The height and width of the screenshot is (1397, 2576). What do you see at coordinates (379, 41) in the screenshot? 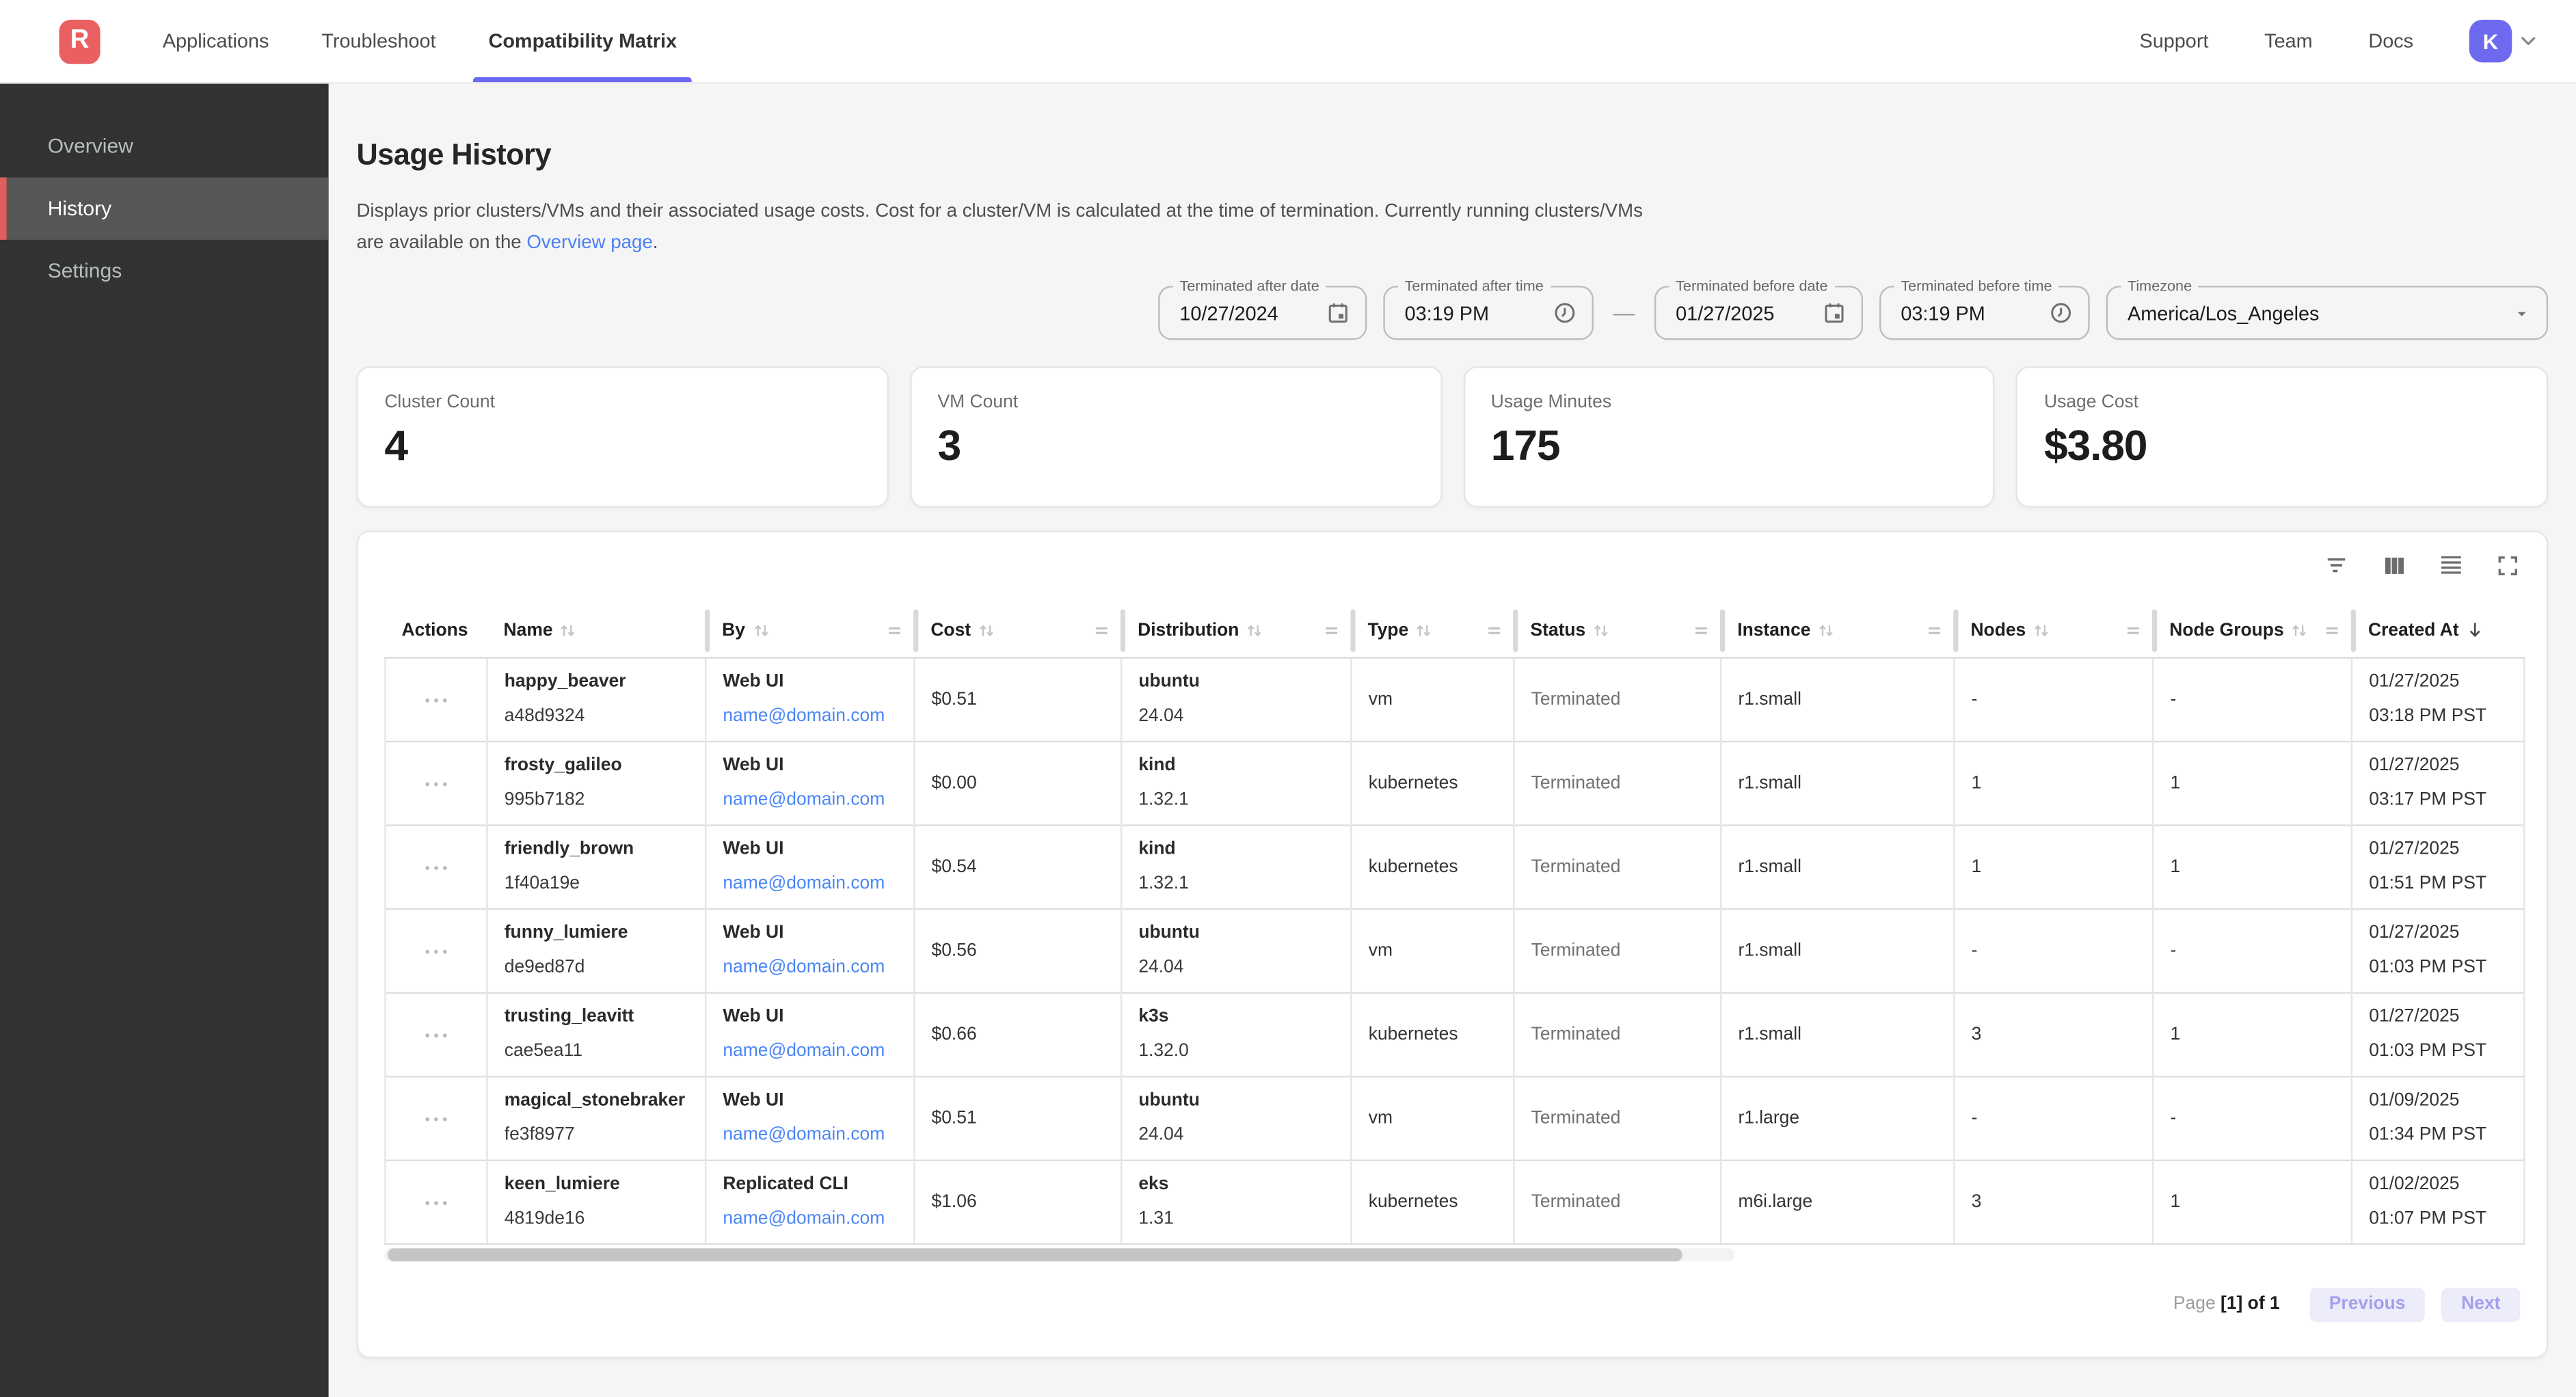
I see `nav-tab-troubleshoot: Troubleshoot` at bounding box center [379, 41].